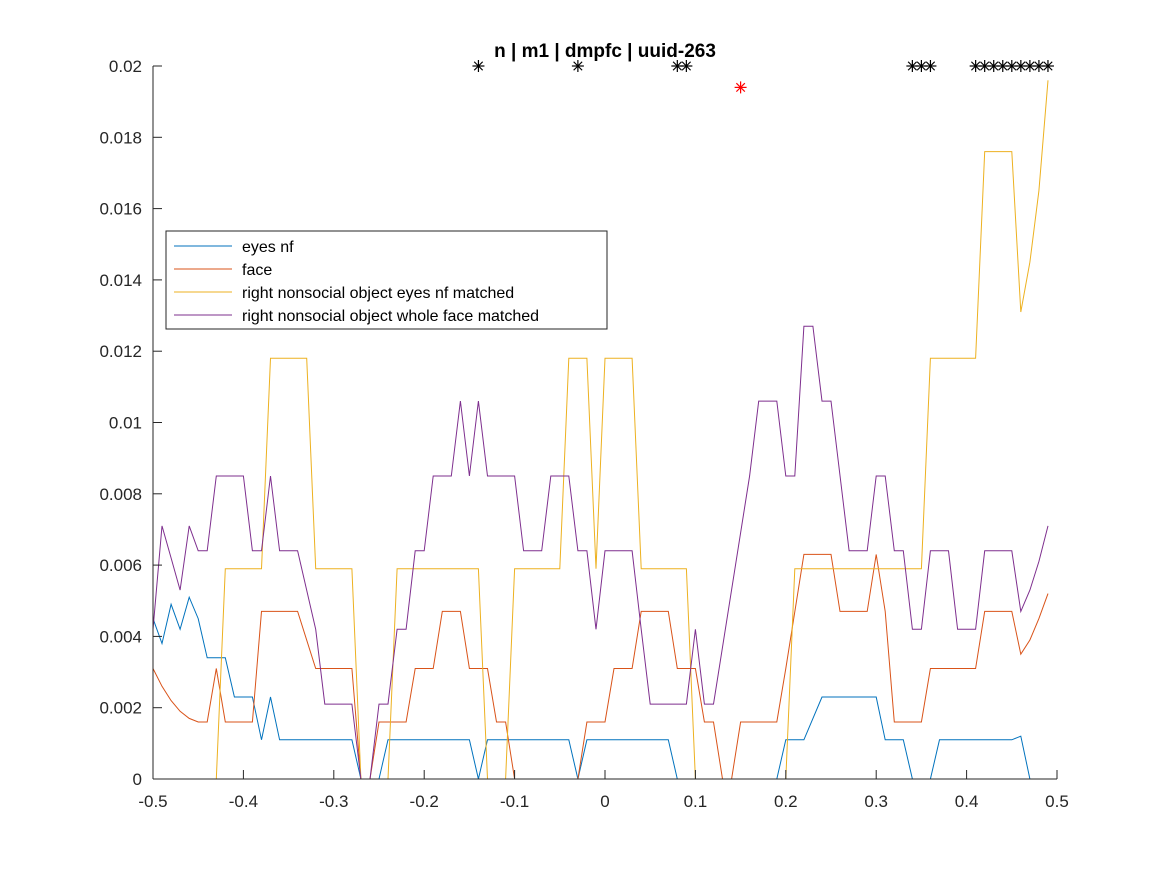 Image resolution: width=1167 pixels, height=875 pixels. I want to click on x-tick-label-3: -0.2, so click(424, 801).